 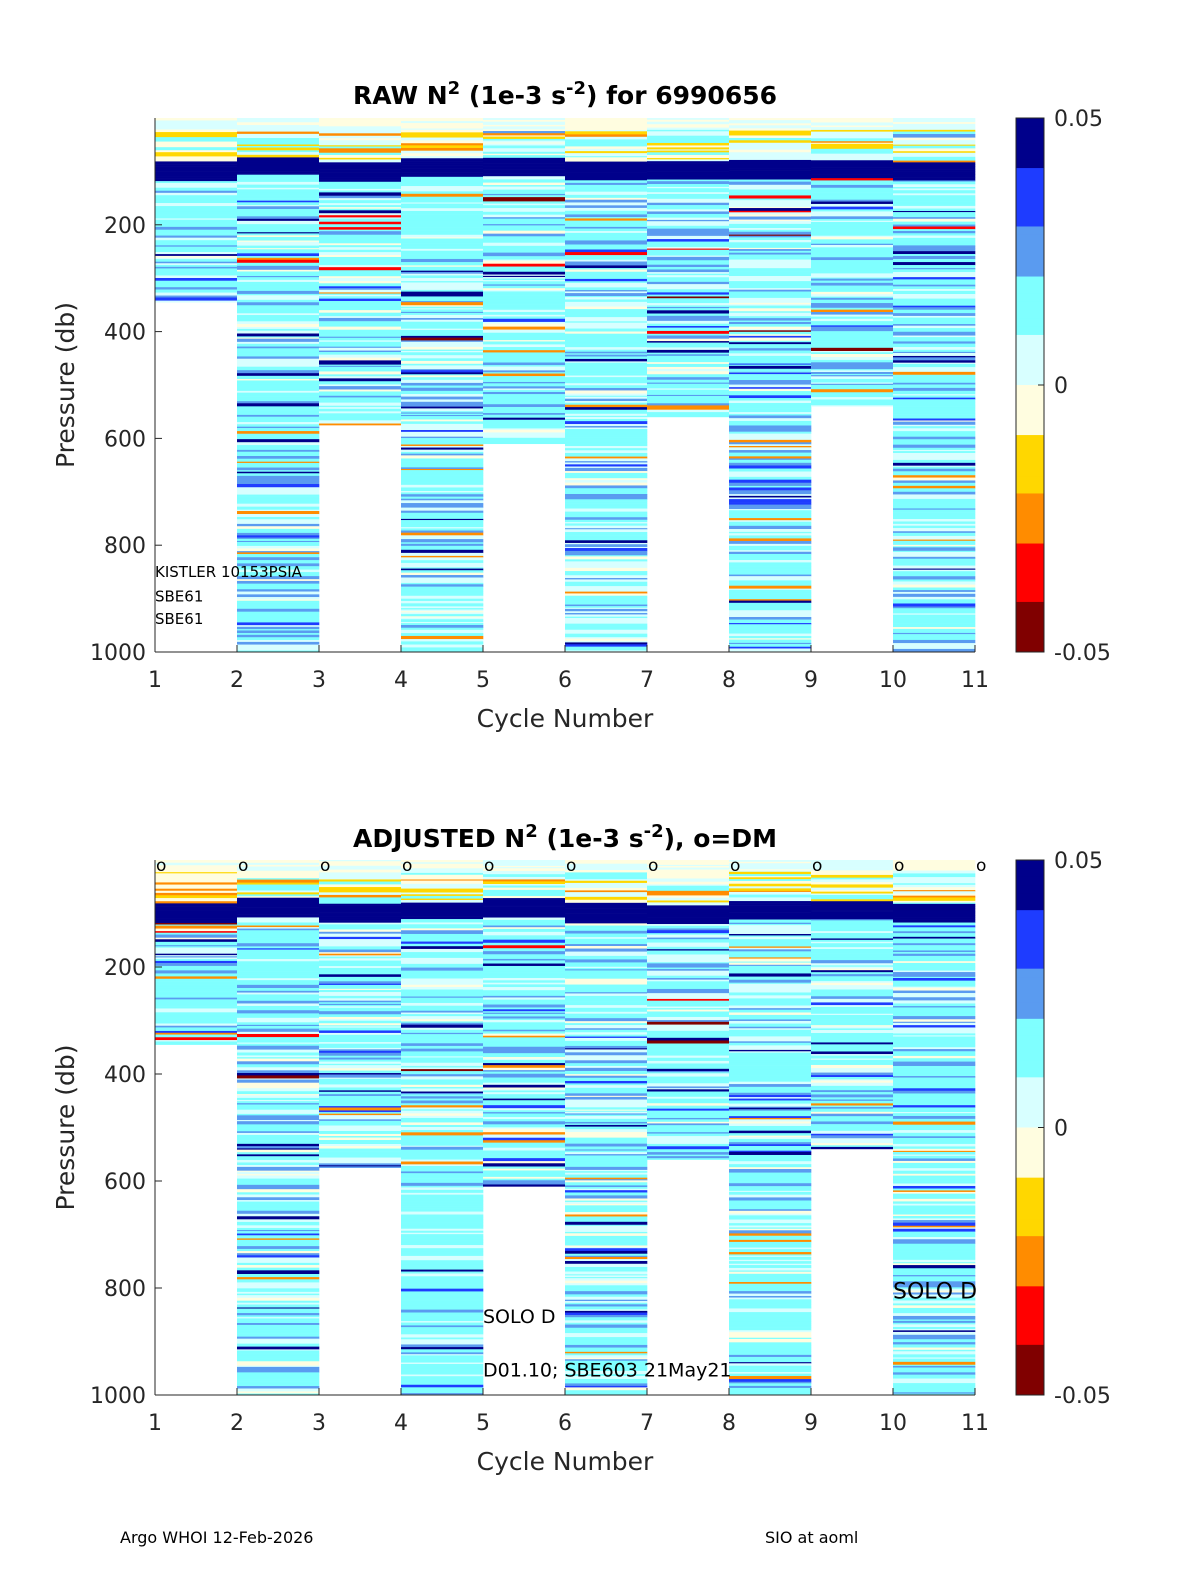 What do you see at coordinates (607, 1370) in the screenshot?
I see `annotation: D01.10; SBE603 21May21` at bounding box center [607, 1370].